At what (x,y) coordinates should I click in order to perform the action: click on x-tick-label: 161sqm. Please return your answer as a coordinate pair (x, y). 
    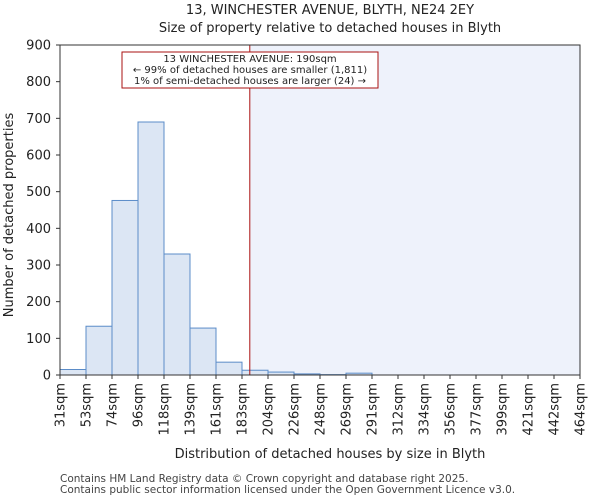
    Looking at the image, I should click on (217, 409).